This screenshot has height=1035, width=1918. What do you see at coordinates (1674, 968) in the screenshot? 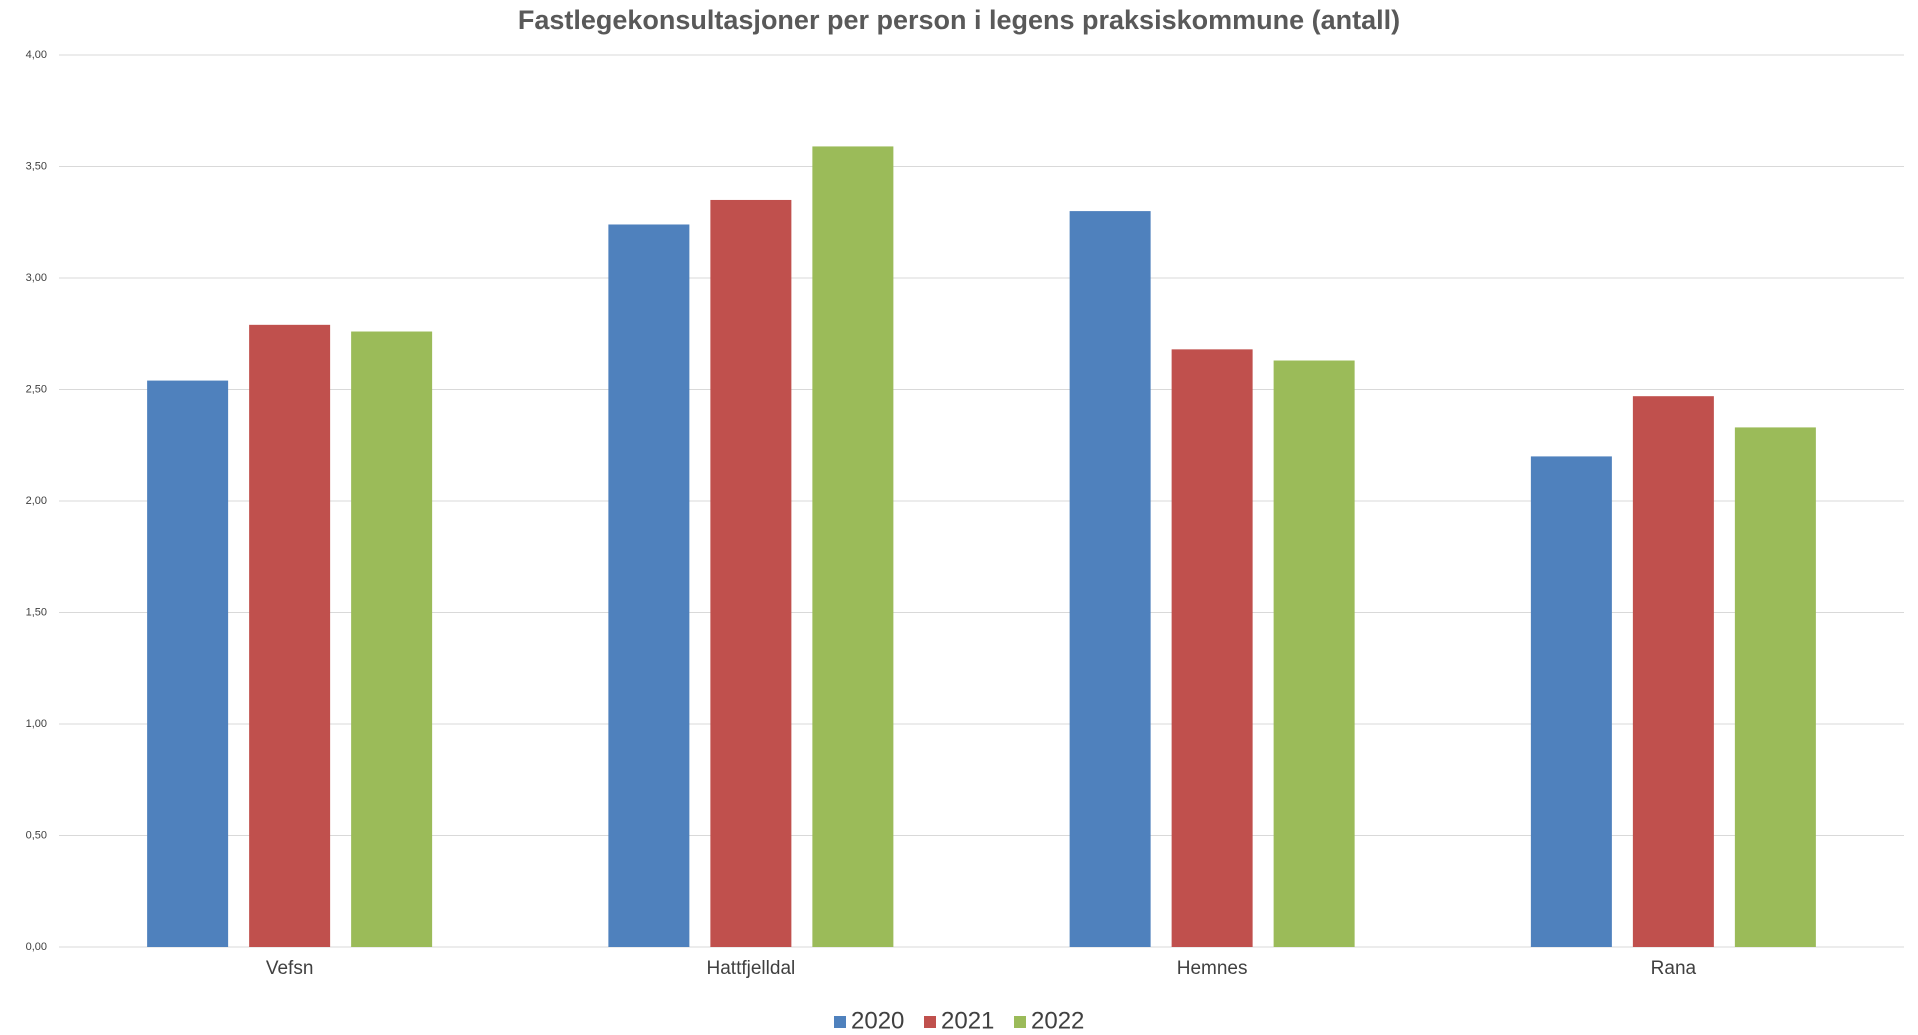
I see `x-tick-label: Rana` at bounding box center [1674, 968].